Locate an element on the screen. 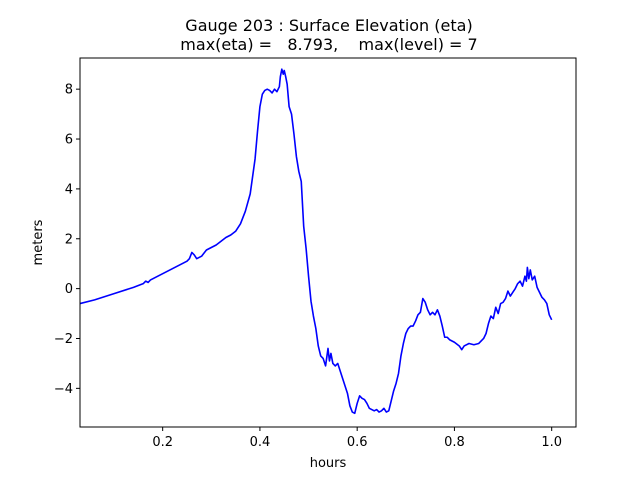 This screenshot has width=640, height=480. x-tick-label: 1.0 is located at coordinates (551, 442).